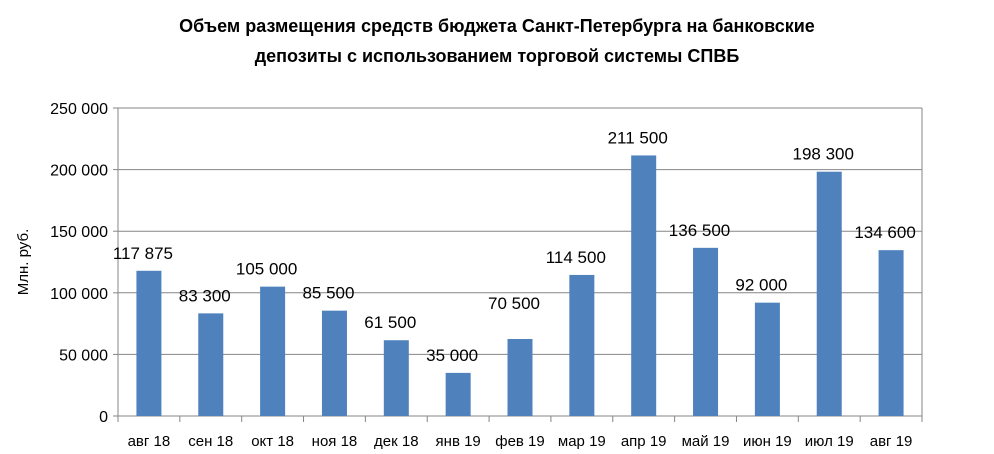 The image size is (994, 454). I want to click on x-tick-label: фев 19, so click(520, 441).